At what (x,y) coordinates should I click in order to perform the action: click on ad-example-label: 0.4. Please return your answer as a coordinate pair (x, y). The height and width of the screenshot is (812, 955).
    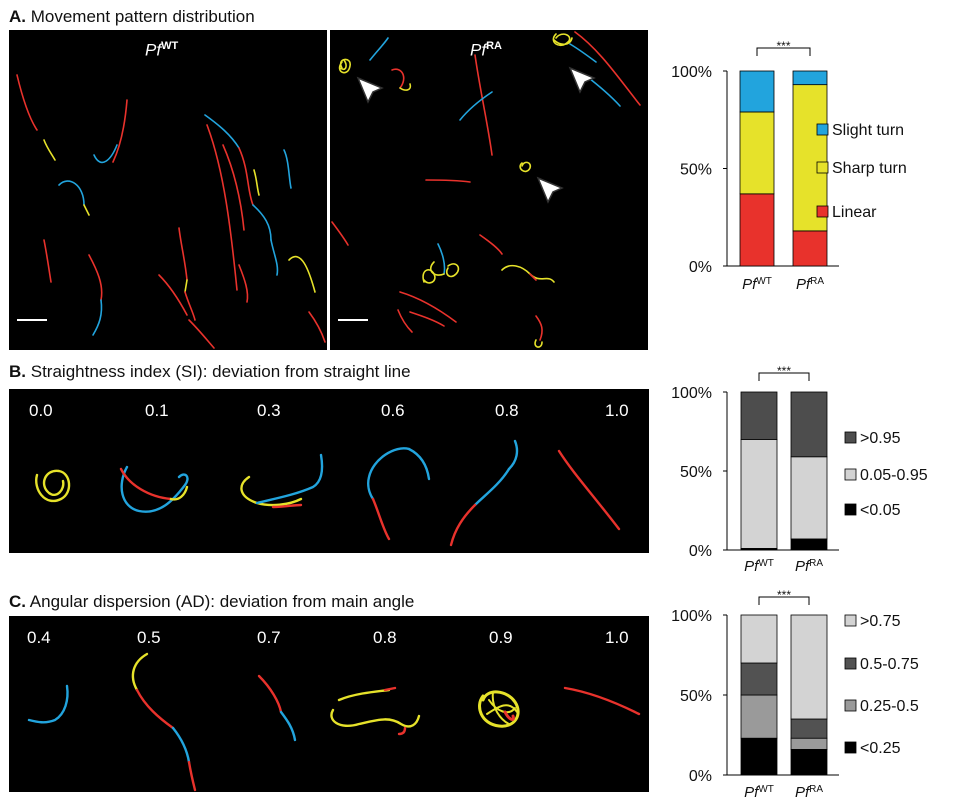
    Looking at the image, I should click on (39, 637).